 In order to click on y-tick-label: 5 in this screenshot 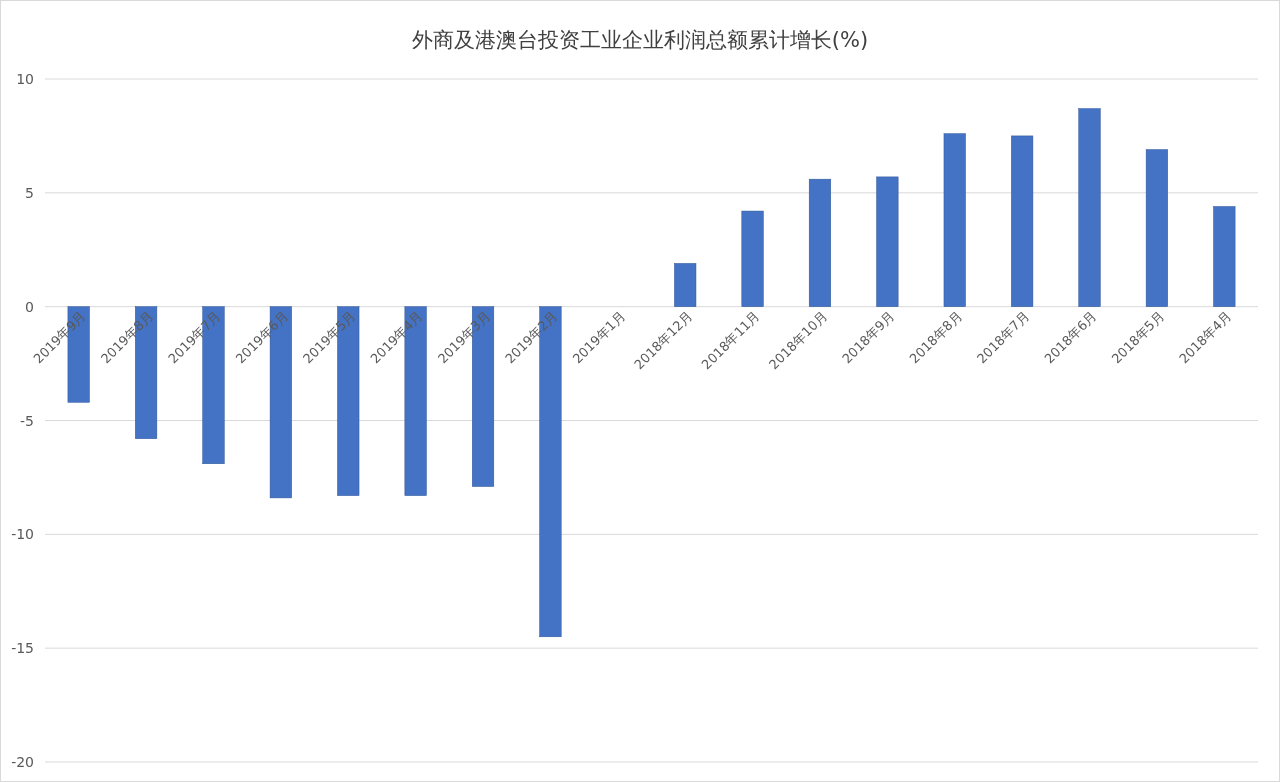, I will do `click(29, 192)`.